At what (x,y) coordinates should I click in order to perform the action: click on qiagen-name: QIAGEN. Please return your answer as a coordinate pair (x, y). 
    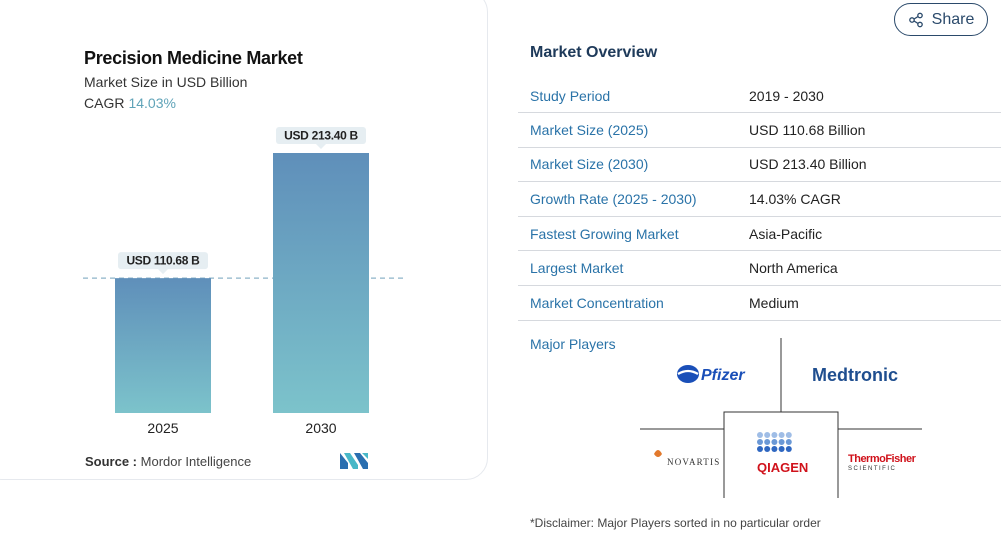
    Looking at the image, I should click on (782, 467).